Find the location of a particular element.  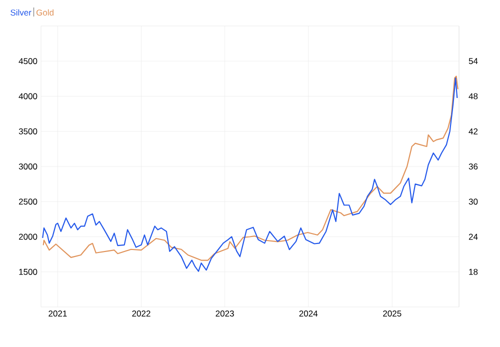

x-tick-label: 2025 is located at coordinates (392, 313).